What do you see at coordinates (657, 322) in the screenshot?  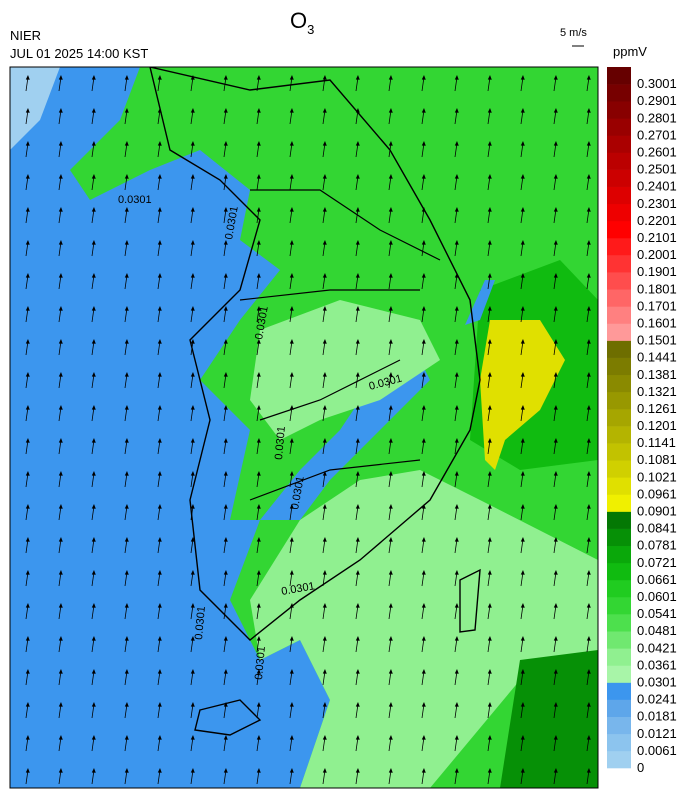 I see `colorbar-label: 0.1601` at bounding box center [657, 322].